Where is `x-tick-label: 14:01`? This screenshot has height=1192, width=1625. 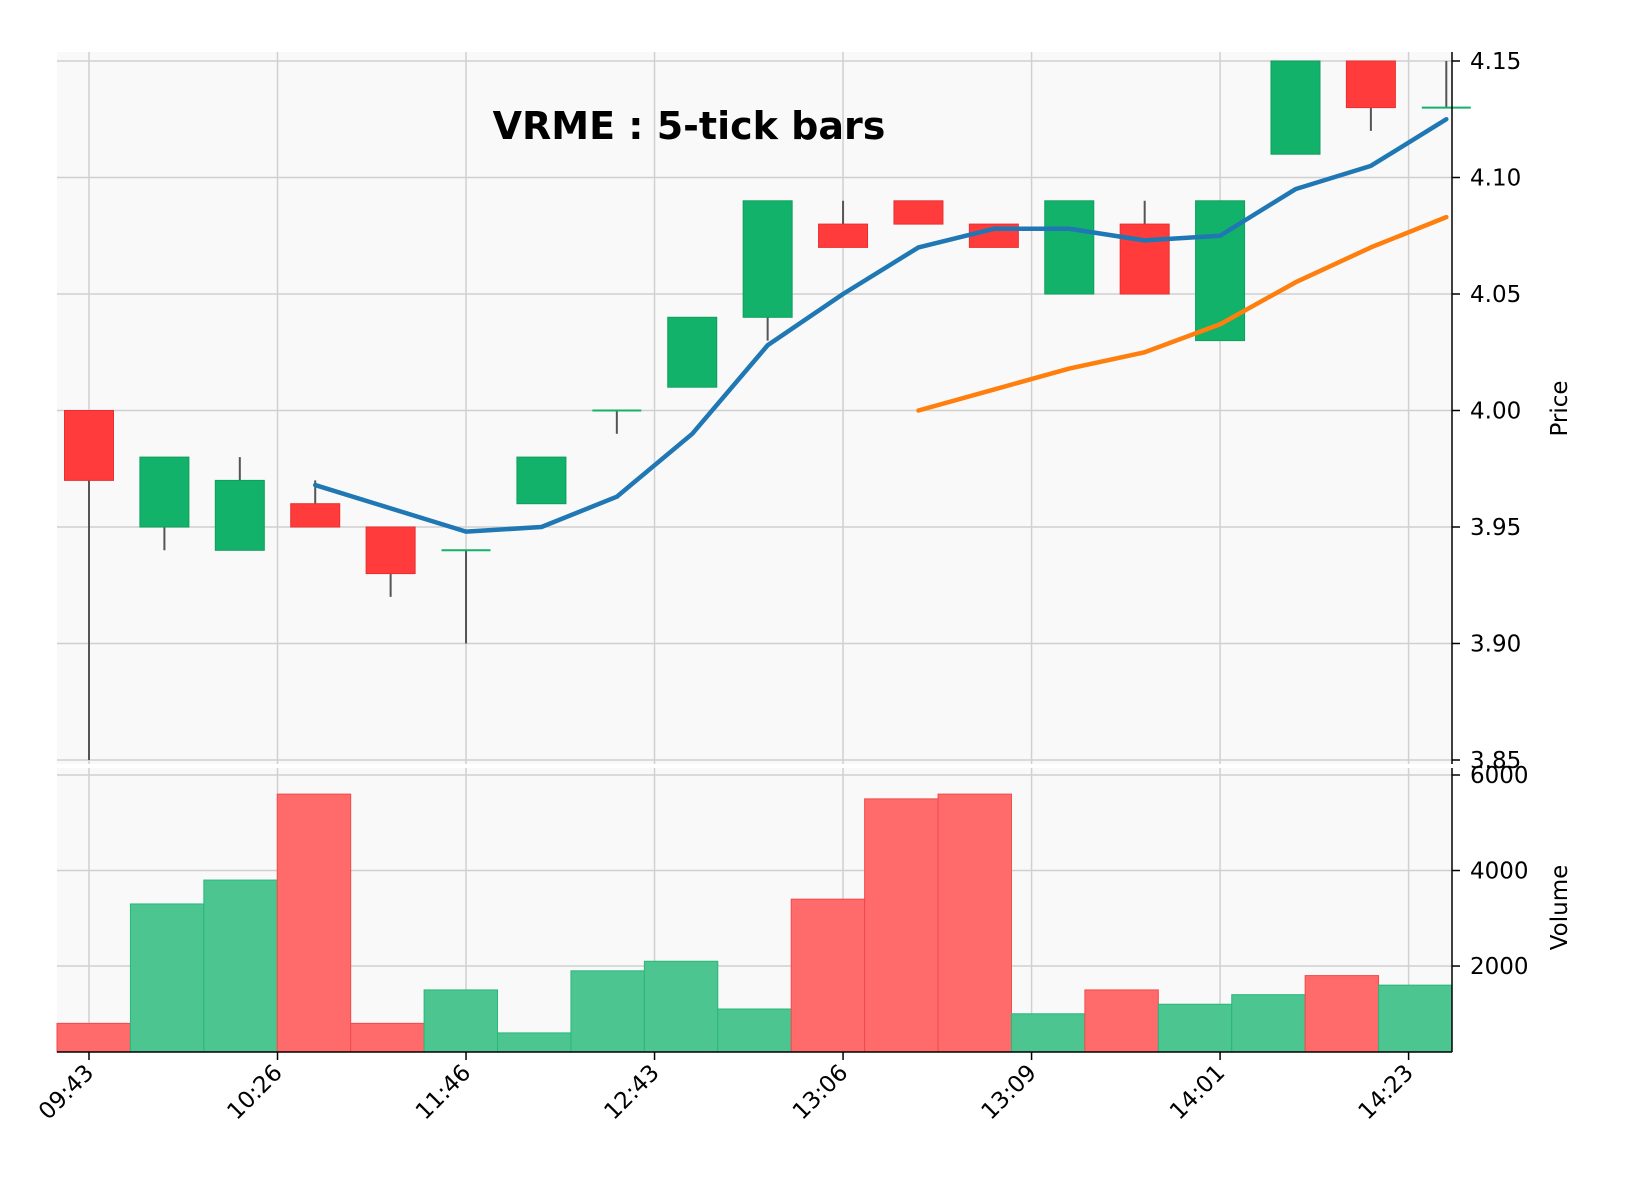
x-tick-label: 14:01 is located at coordinates (1197, 1092).